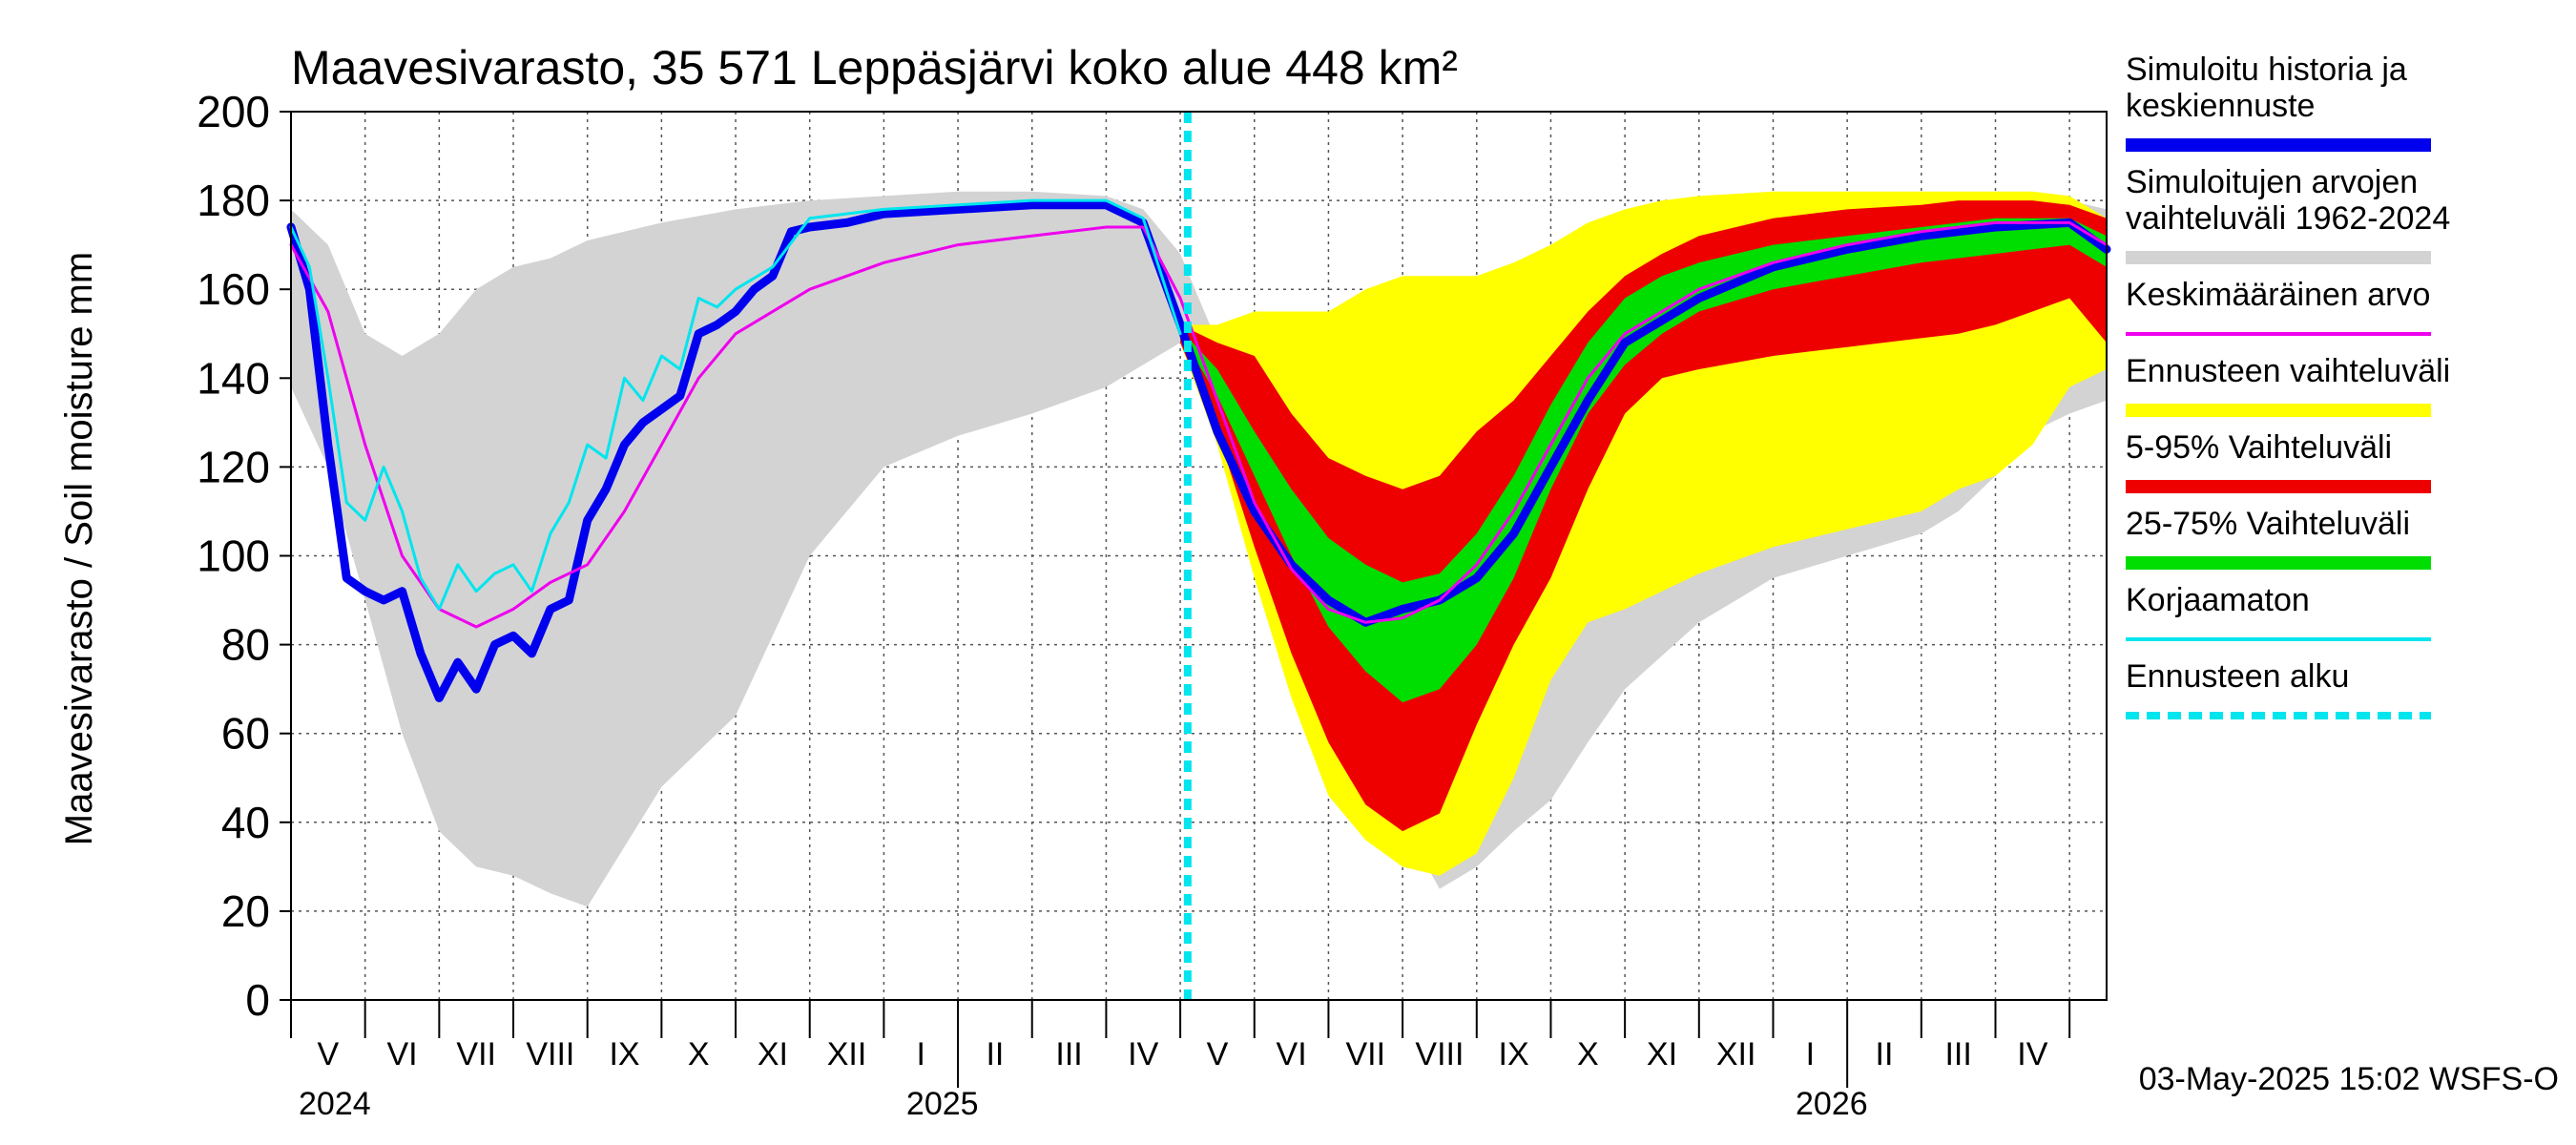 The image size is (2576, 1145). I want to click on legend-label: Ennusteen alku, so click(2237, 676).